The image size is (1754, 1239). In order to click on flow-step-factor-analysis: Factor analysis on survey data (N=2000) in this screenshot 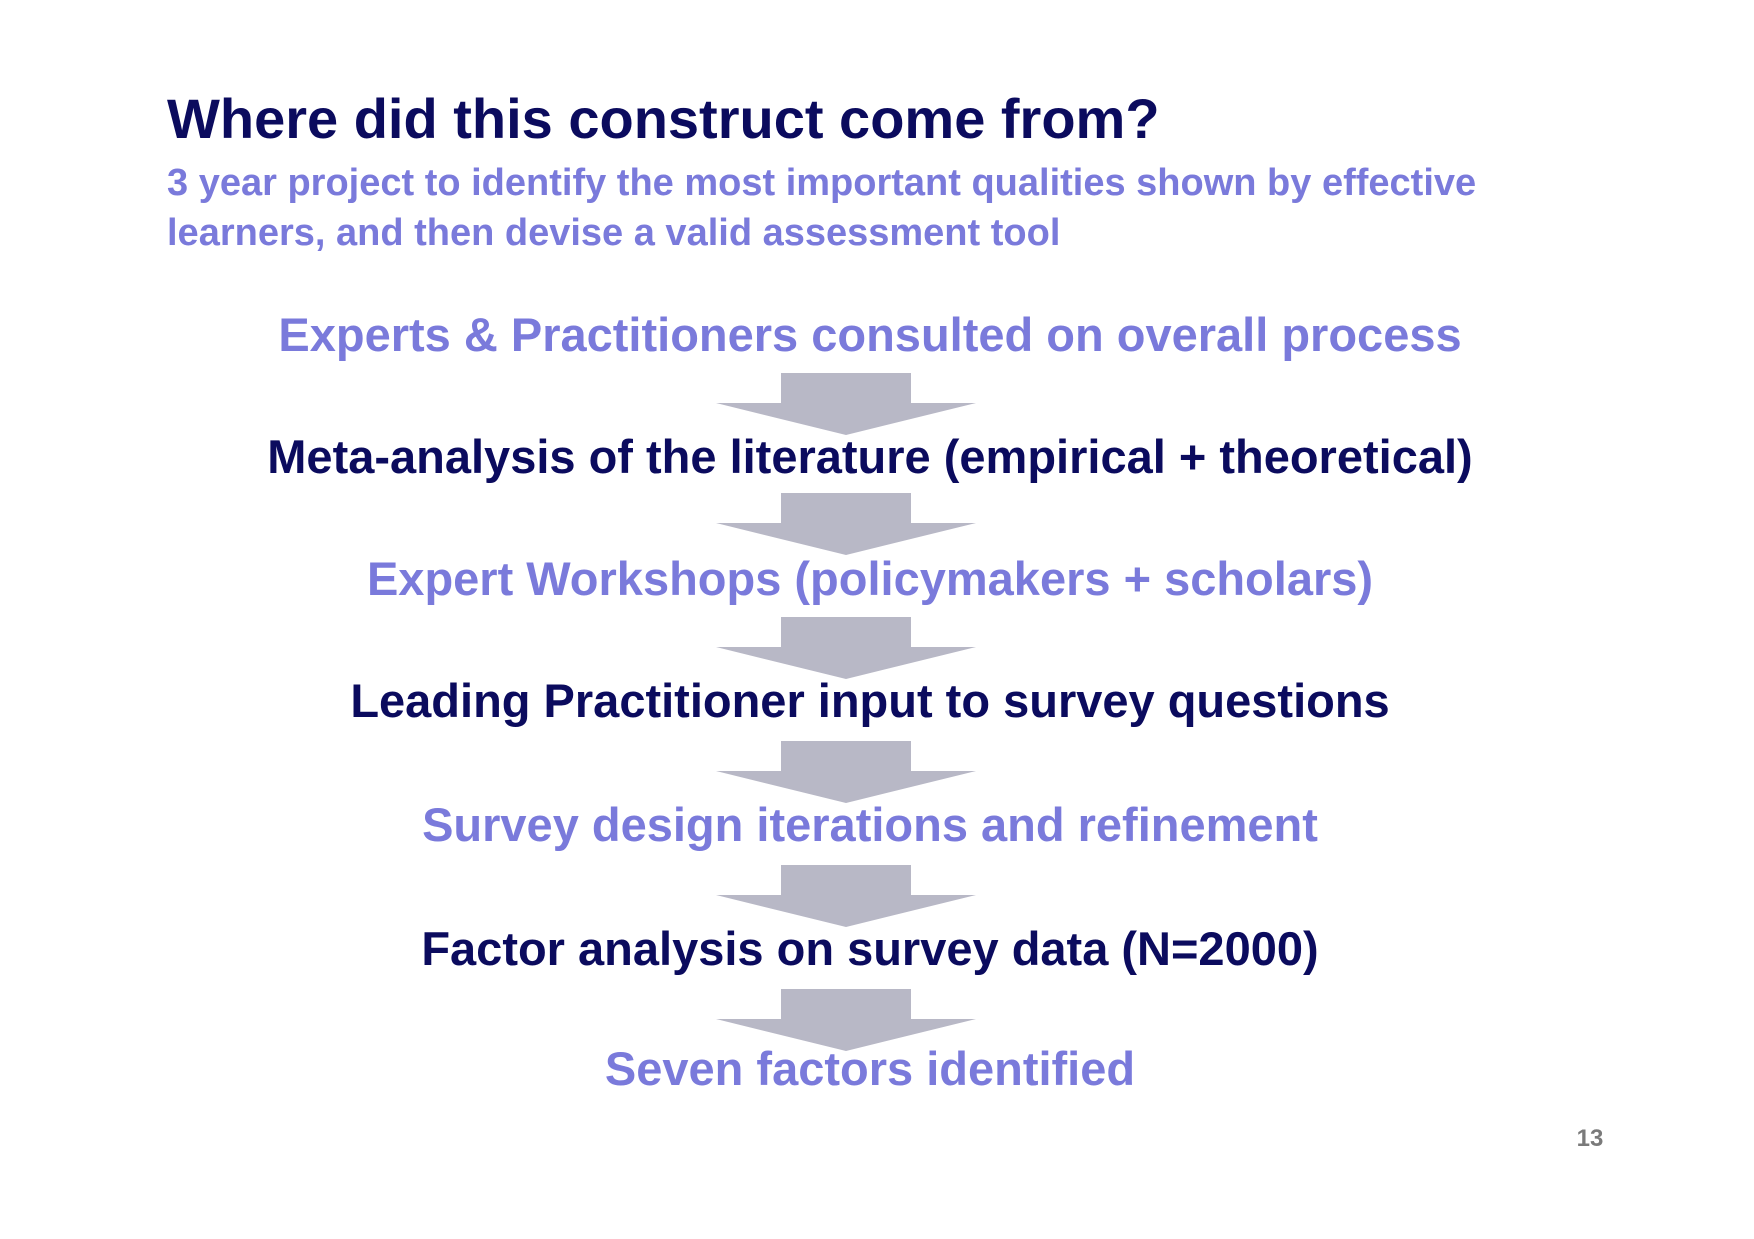, I will do `click(870, 948)`.